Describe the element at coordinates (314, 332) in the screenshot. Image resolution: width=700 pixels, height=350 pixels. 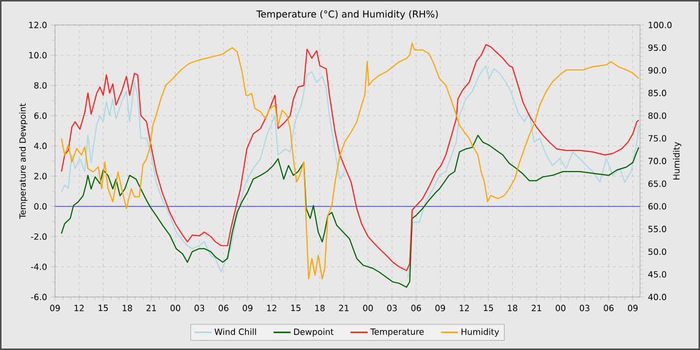
I see `legend-label: Dewpoint` at that location.